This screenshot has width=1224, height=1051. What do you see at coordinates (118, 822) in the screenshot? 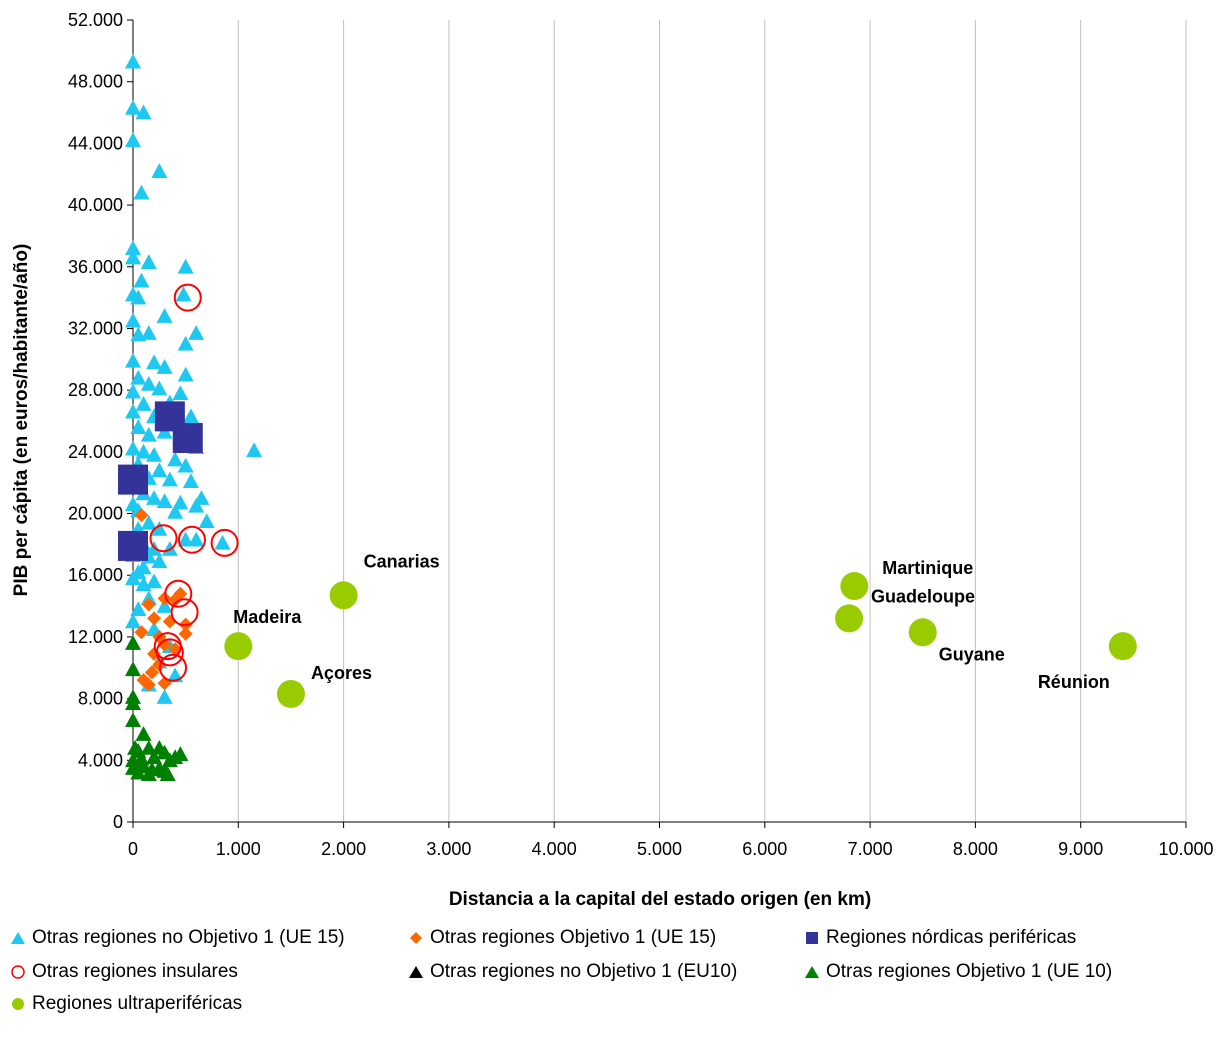
I see `y-tick-label: 0` at bounding box center [118, 822].